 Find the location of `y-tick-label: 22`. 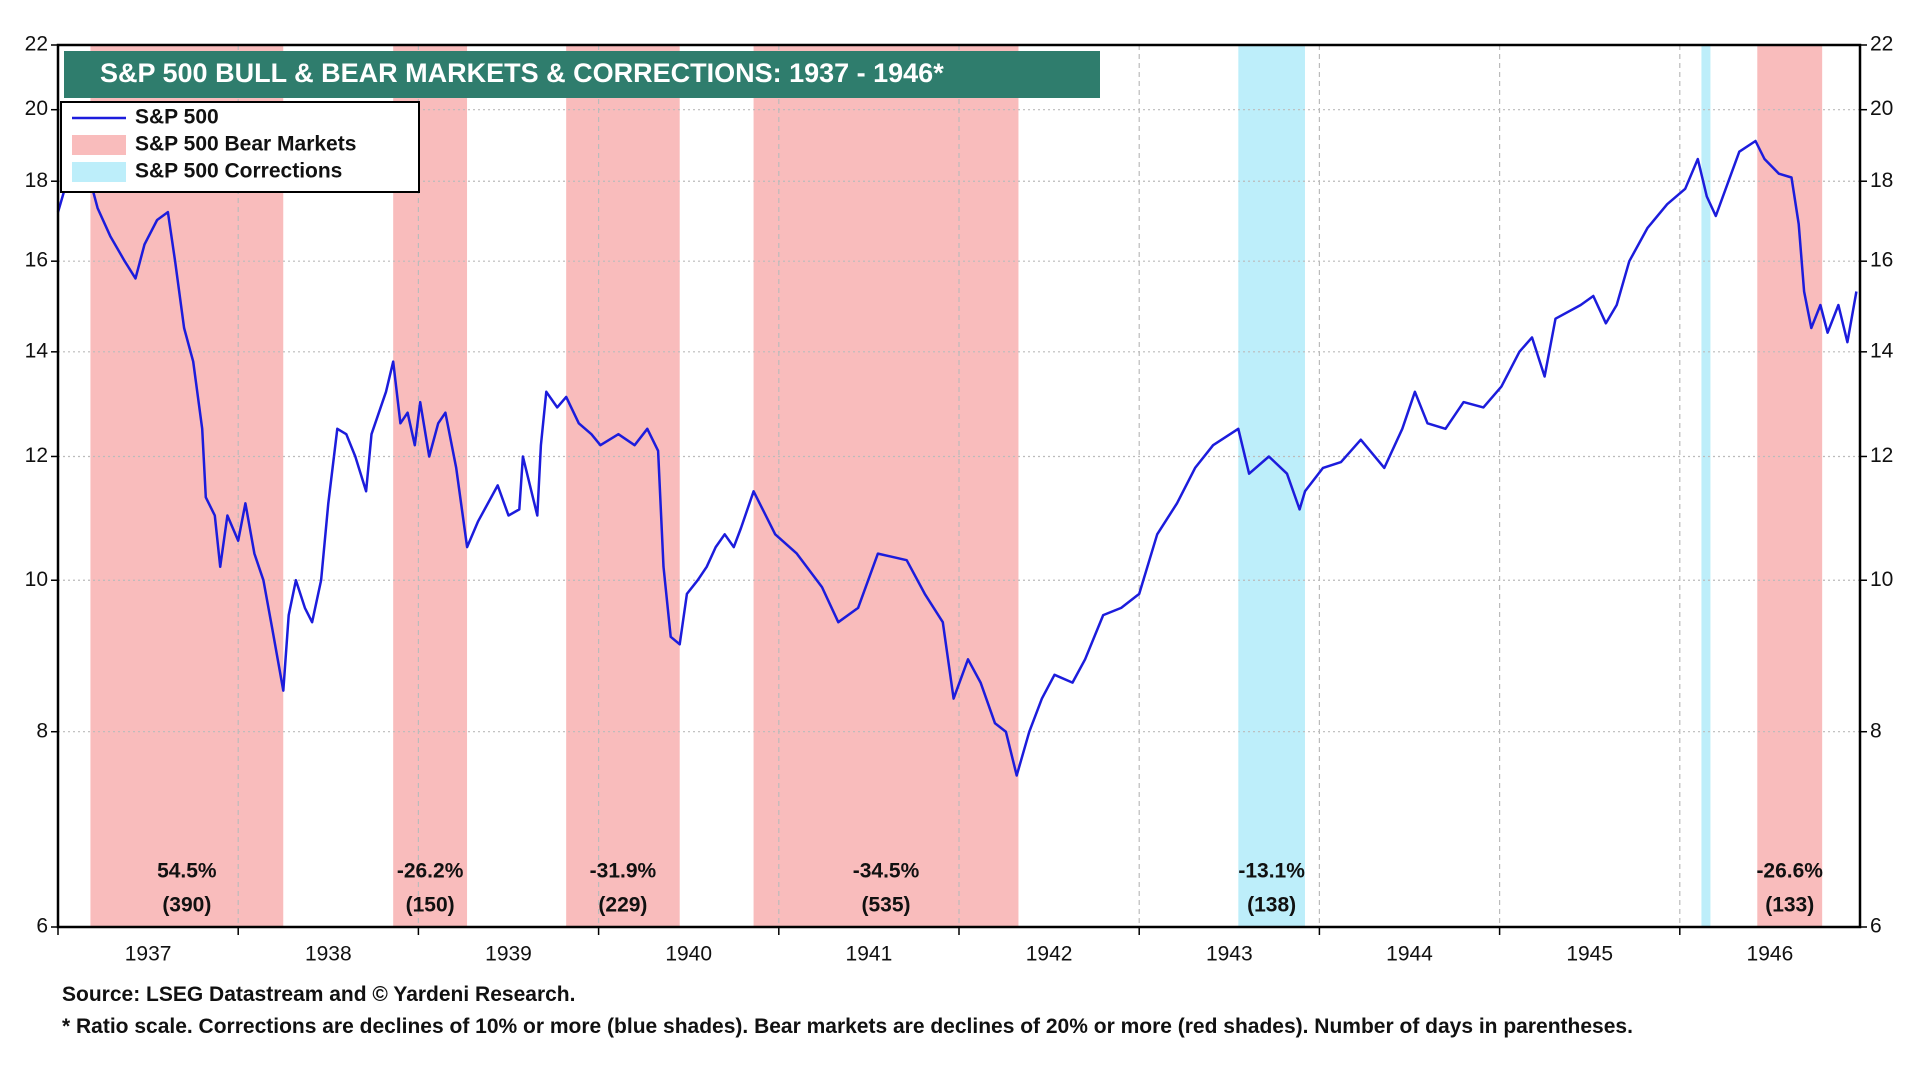

y-tick-label: 22 is located at coordinates (36, 44).